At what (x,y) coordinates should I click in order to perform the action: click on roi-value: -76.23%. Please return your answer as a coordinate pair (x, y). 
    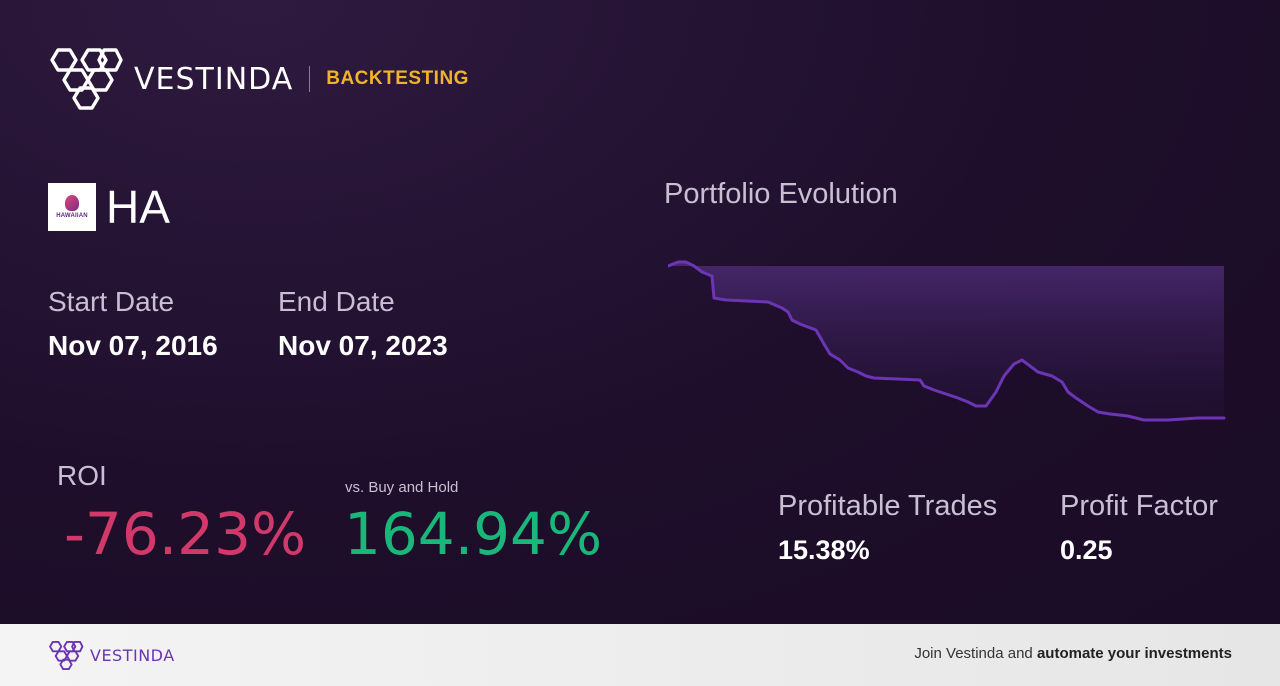
    Looking at the image, I should click on (185, 534).